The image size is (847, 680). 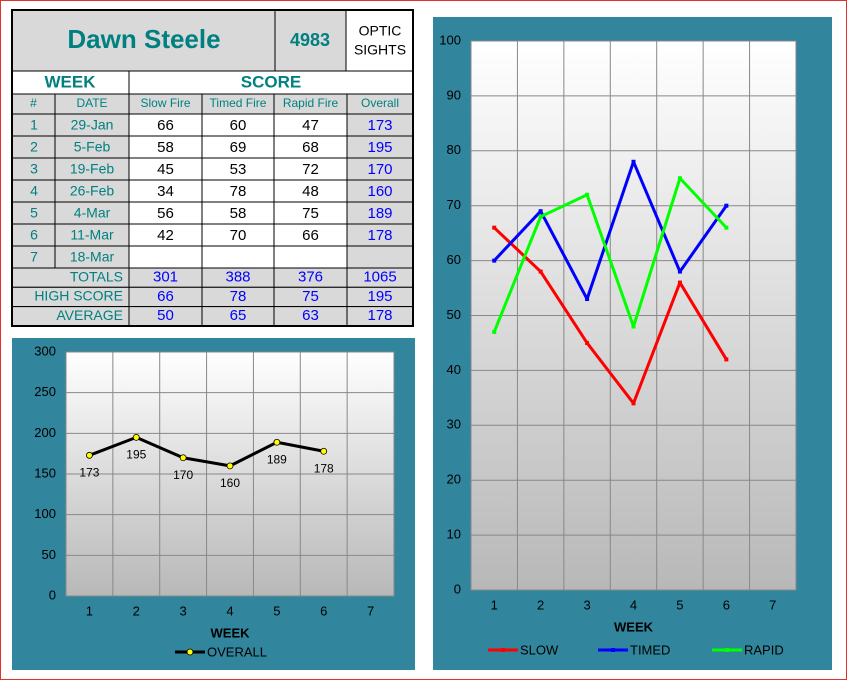 What do you see at coordinates (271, 81) in the screenshot?
I see `group-header: SCORE` at bounding box center [271, 81].